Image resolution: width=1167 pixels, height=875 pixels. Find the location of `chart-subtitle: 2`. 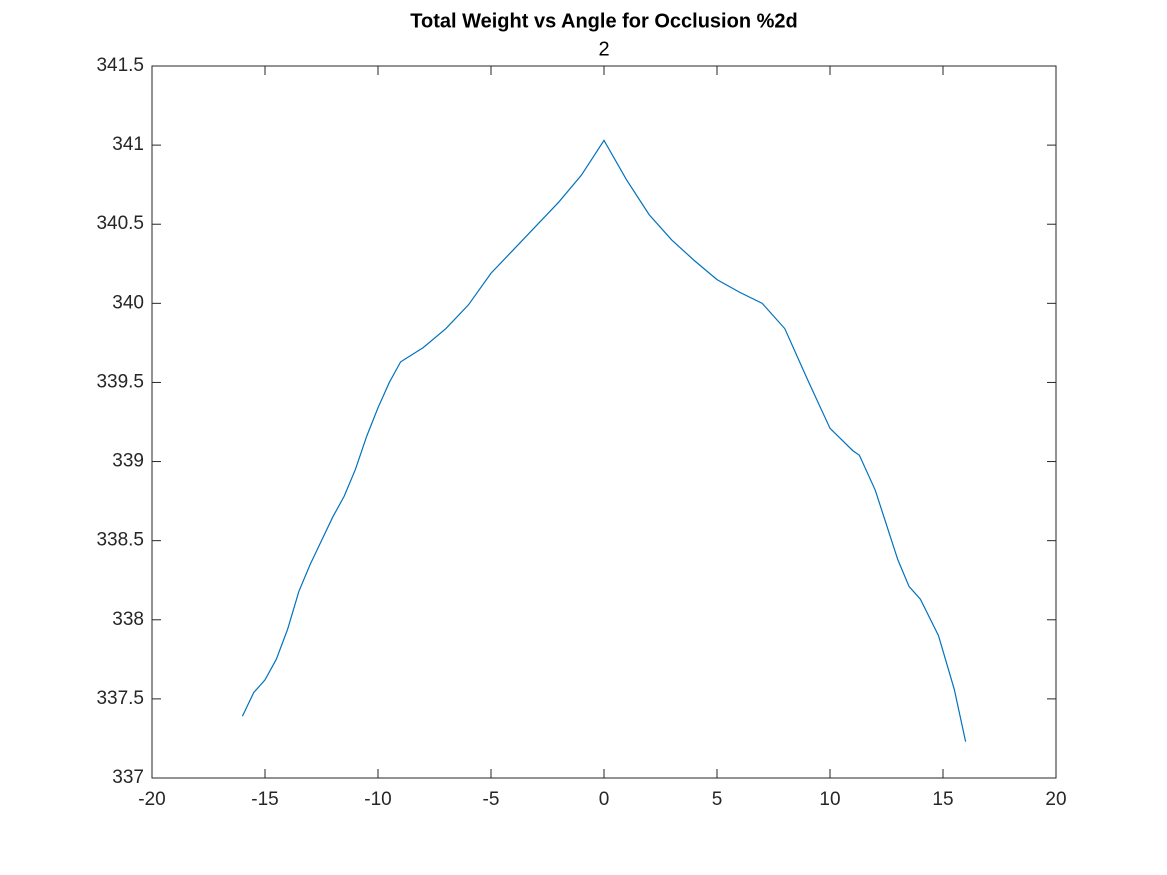

chart-subtitle: 2 is located at coordinates (603, 49).